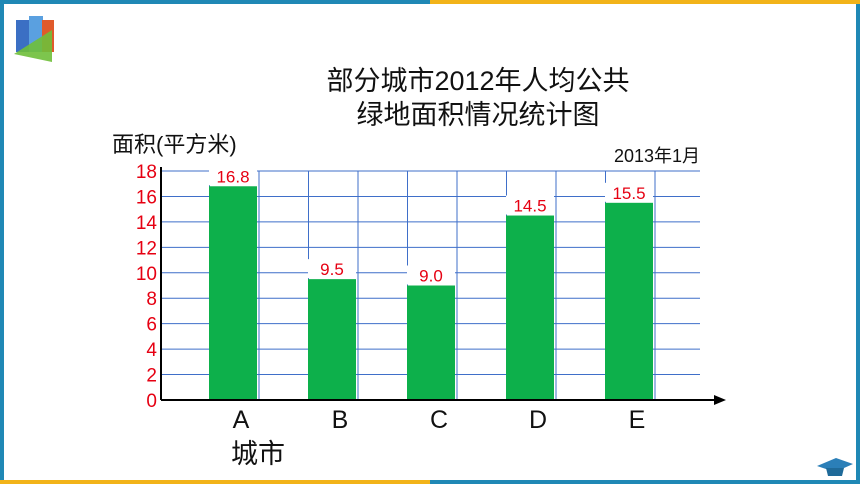 This screenshot has height=484, width=860. Describe the element at coordinates (645, 2) in the screenshot. I see `top-border-yellow` at that location.